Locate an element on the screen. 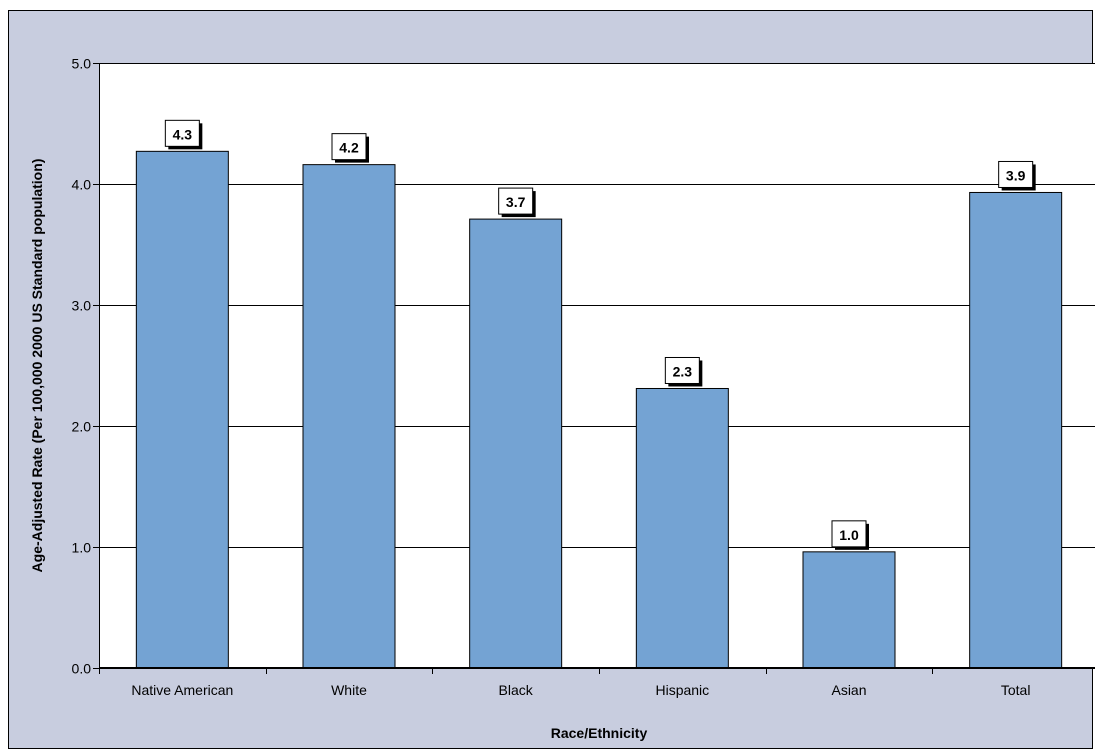 The image size is (1095, 753). y-tick-label: 3.0 is located at coordinates (82, 306).